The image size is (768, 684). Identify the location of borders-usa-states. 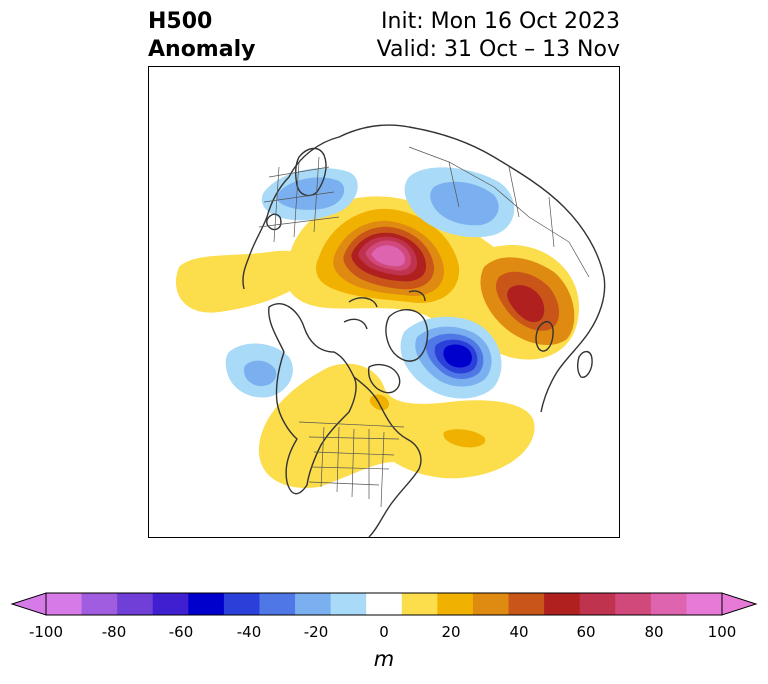
(354, 467).